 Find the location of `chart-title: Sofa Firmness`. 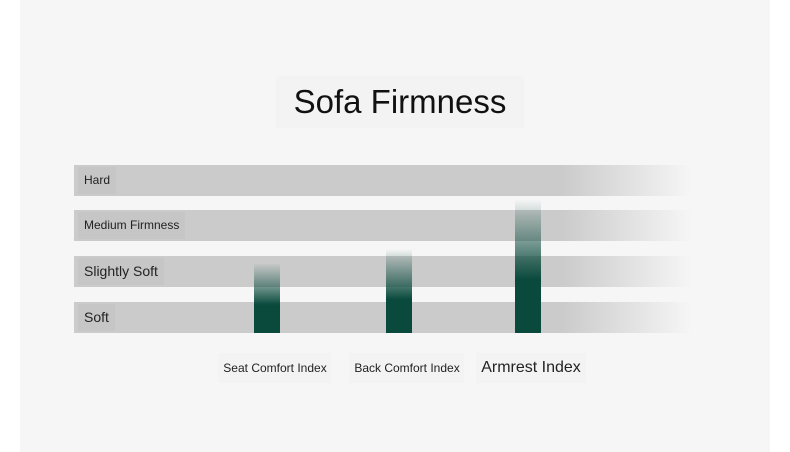

chart-title: Sofa Firmness is located at coordinates (400, 102).